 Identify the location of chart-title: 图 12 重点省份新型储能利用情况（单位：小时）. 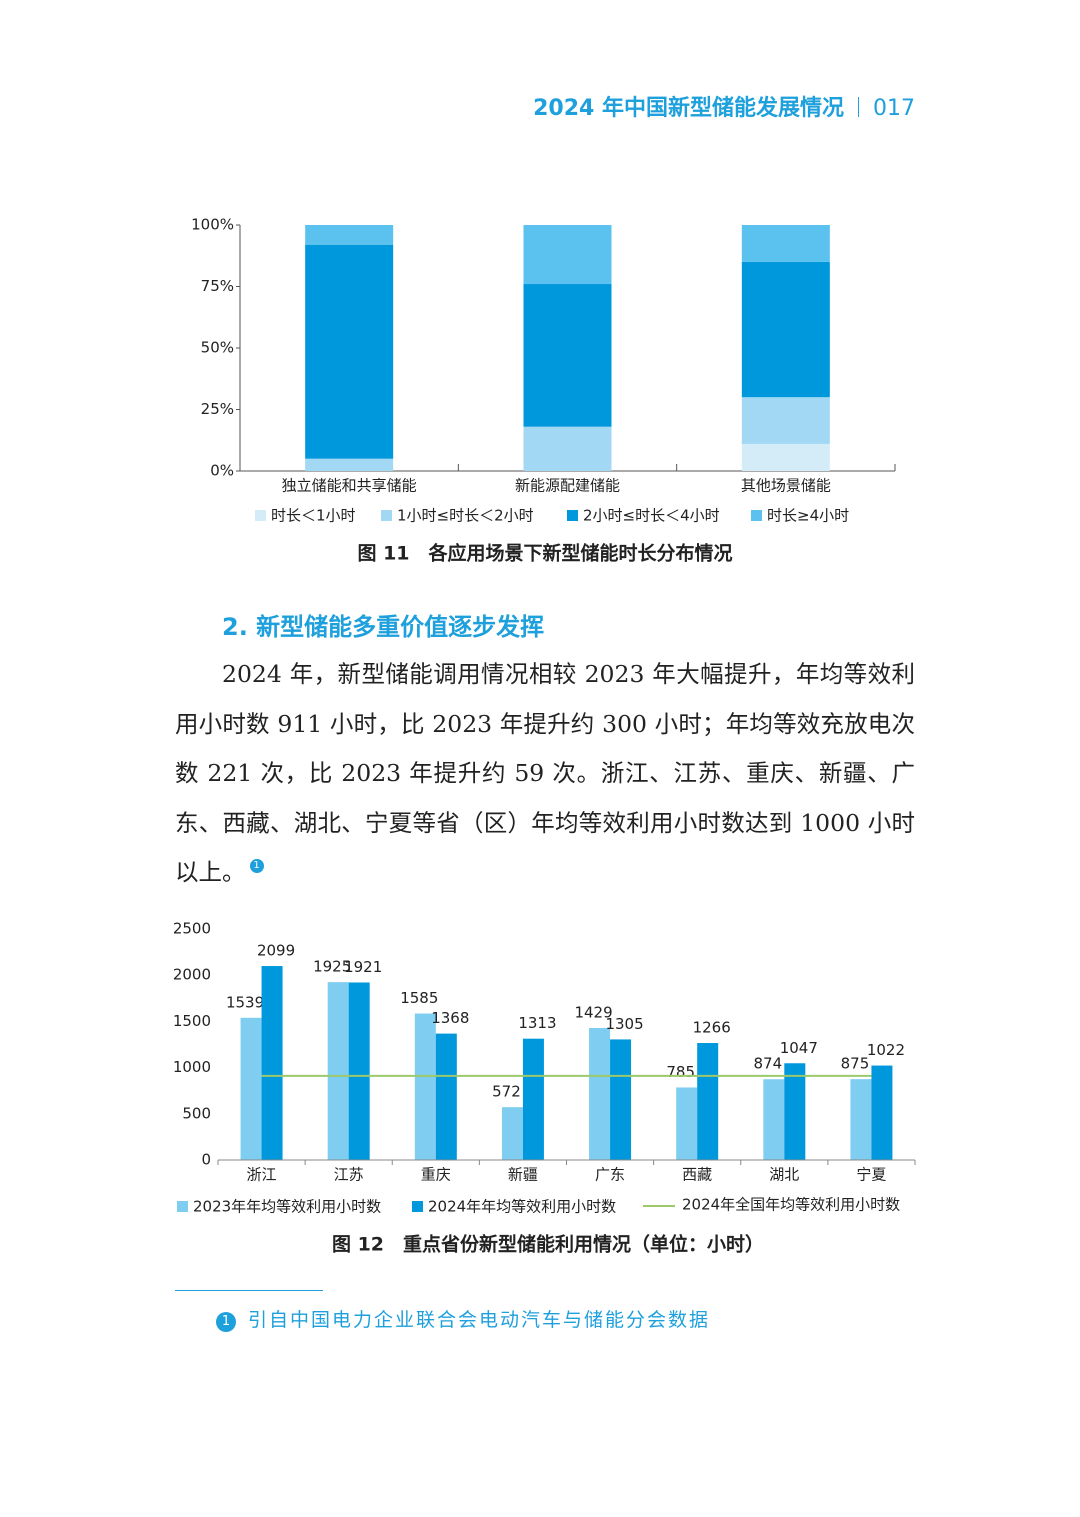
(548, 1244).